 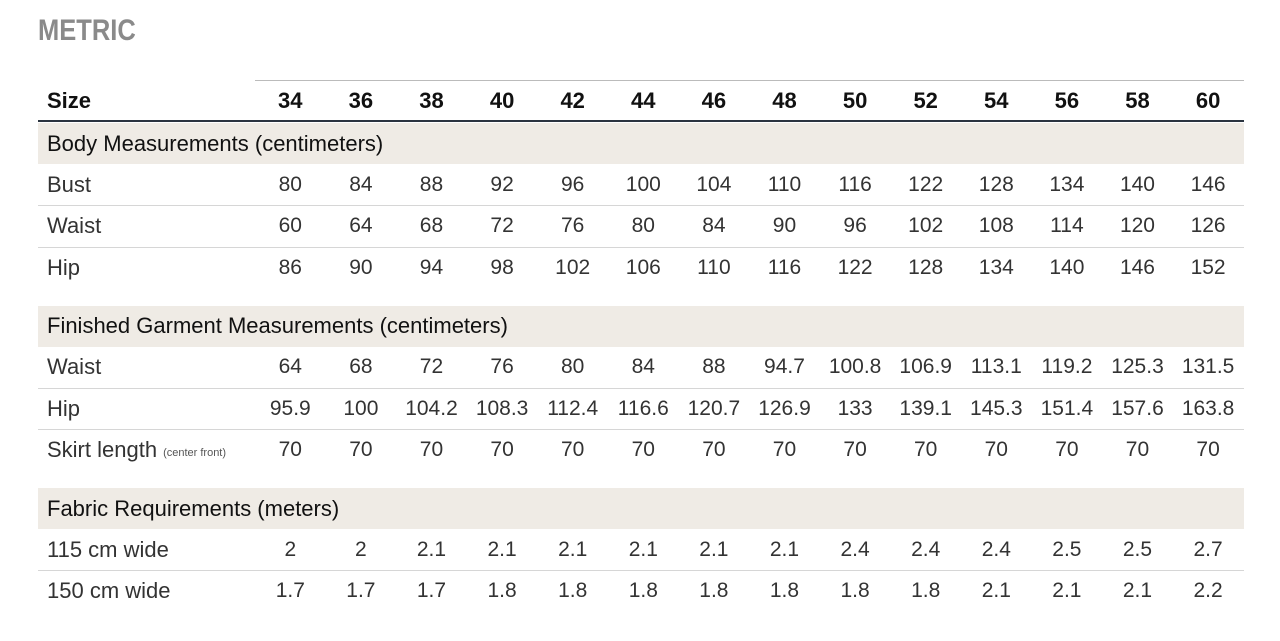 I want to click on value-cell: 116, so click(x=784, y=267).